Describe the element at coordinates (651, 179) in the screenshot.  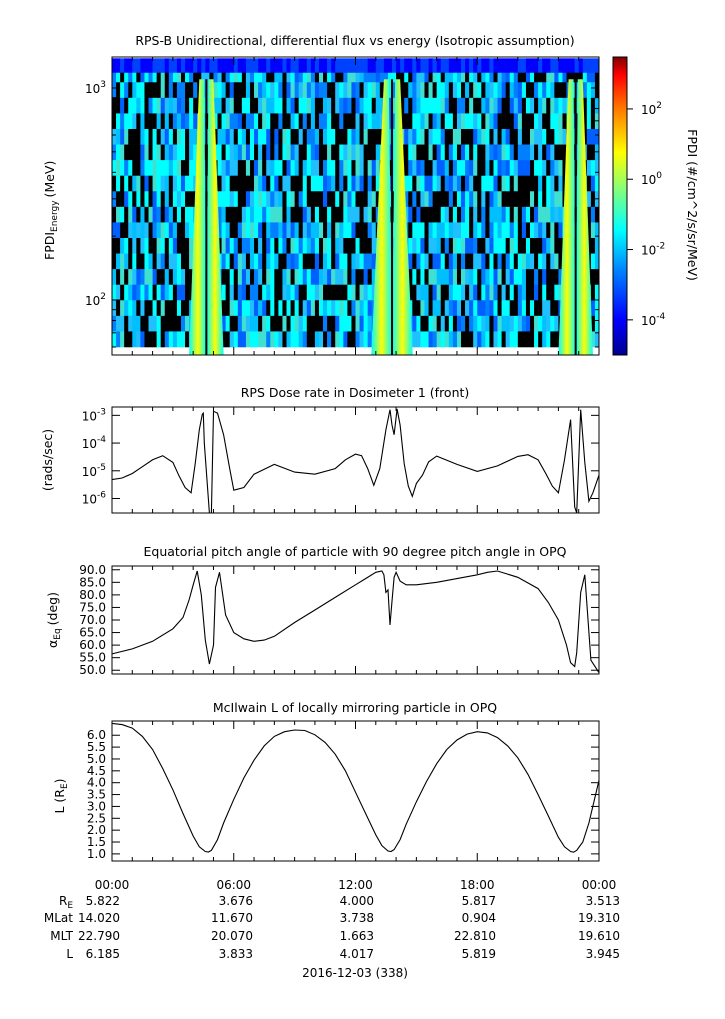
I see `colorbar-tick-label: 100` at that location.